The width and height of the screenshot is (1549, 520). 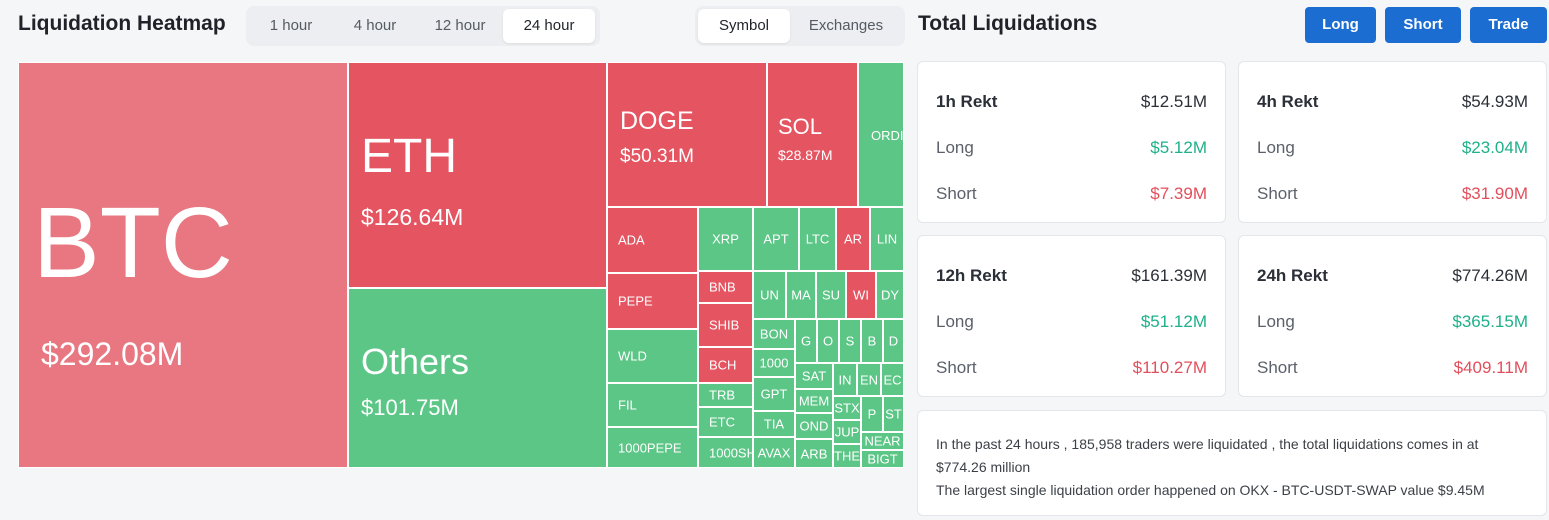 I want to click on treemap-cell-ordi: ORDI, so click(x=881, y=134).